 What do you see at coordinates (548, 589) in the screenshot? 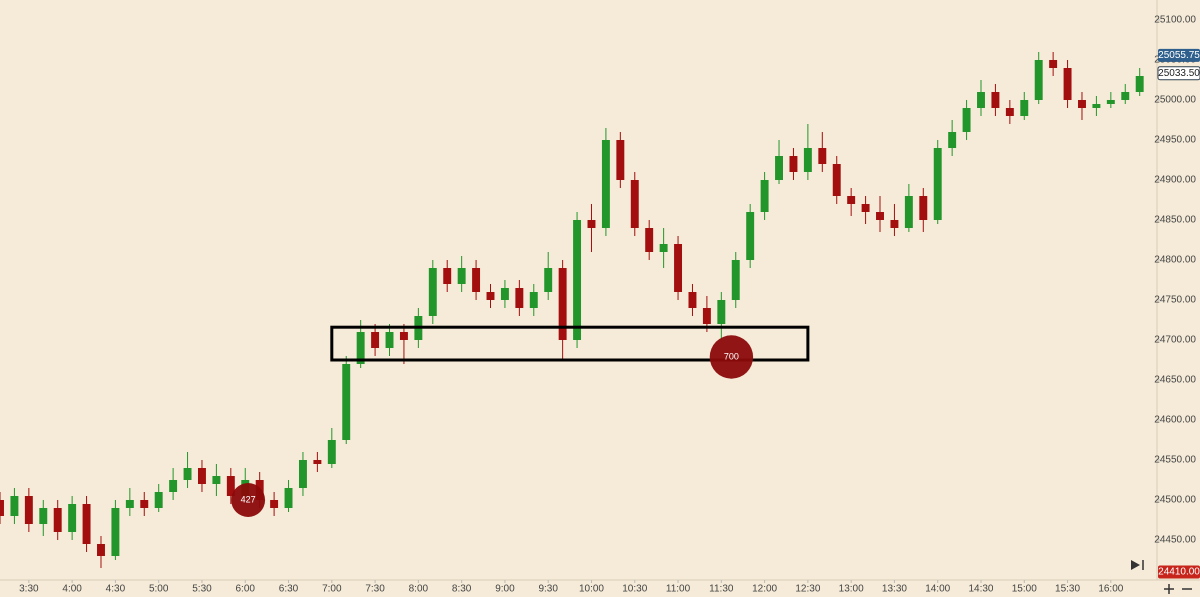
I see `x-tick-label: 9:30` at bounding box center [548, 589].